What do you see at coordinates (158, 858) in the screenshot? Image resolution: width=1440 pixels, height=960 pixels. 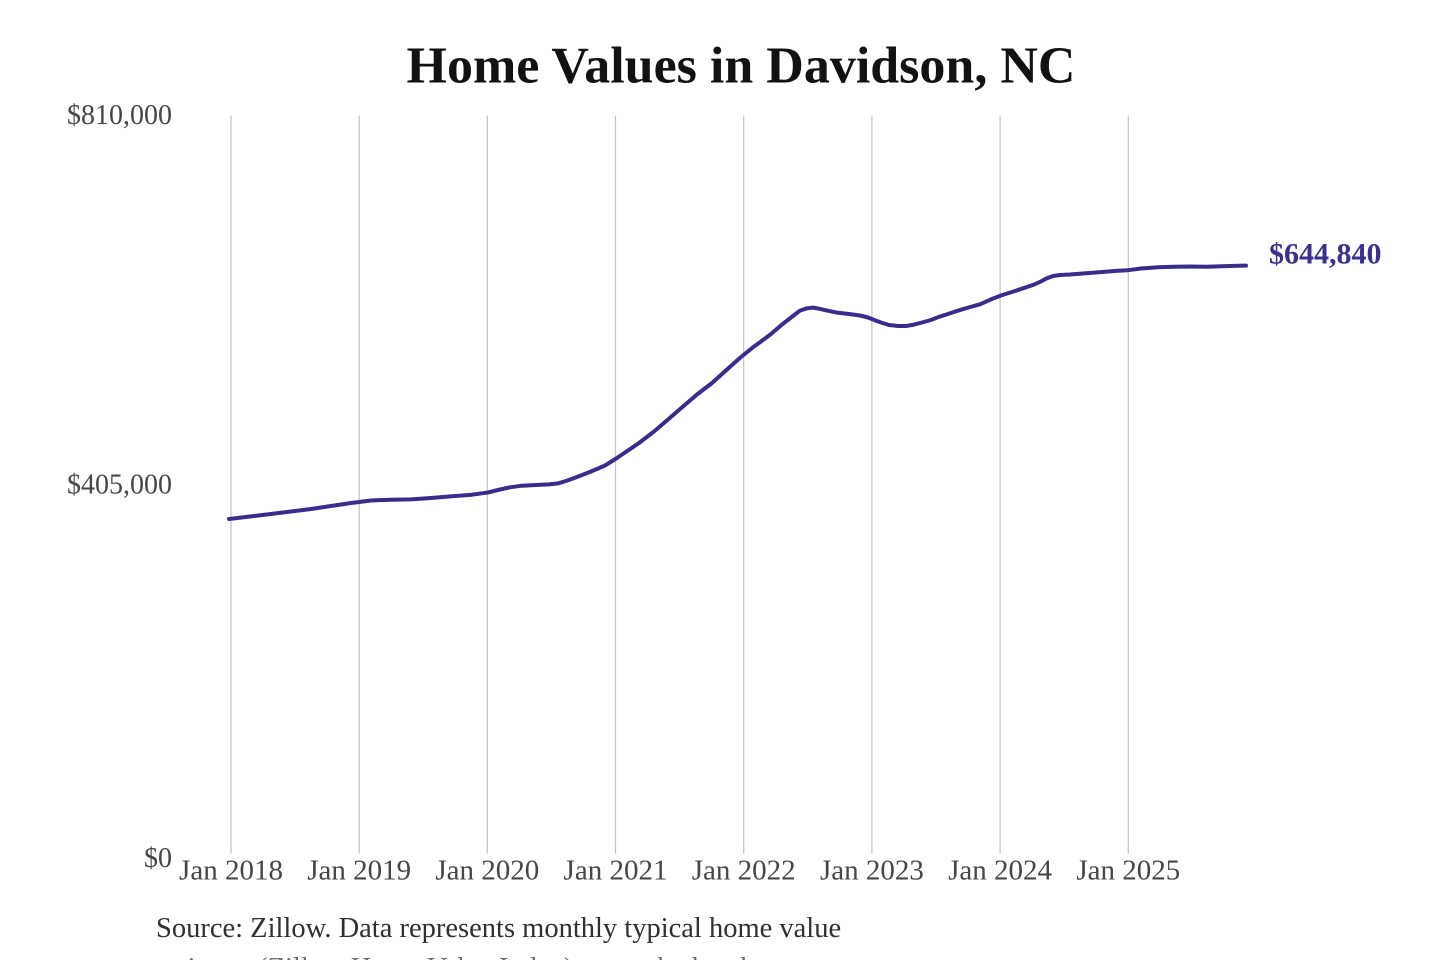 I see `svg-text: $0` at bounding box center [158, 858].